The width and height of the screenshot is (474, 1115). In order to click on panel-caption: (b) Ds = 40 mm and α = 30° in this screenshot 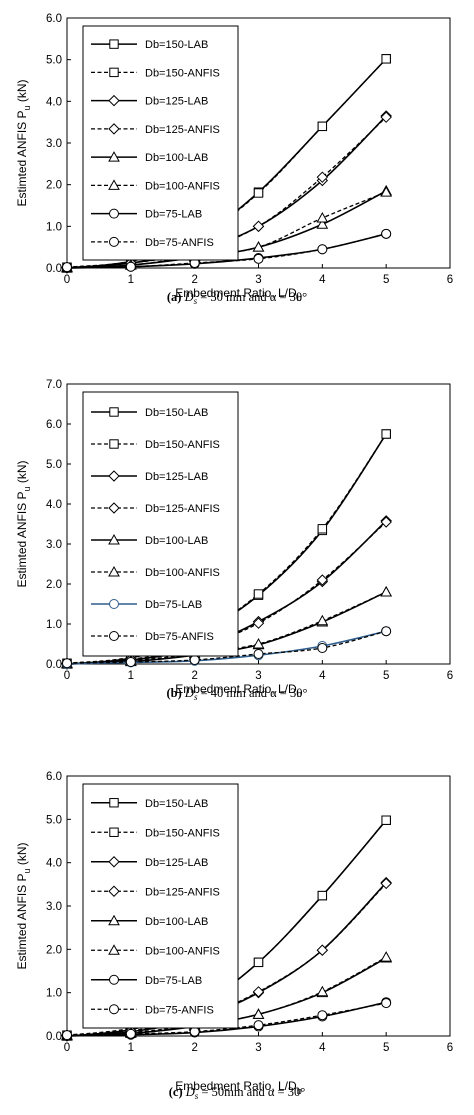, I will do `click(237, 694)`.